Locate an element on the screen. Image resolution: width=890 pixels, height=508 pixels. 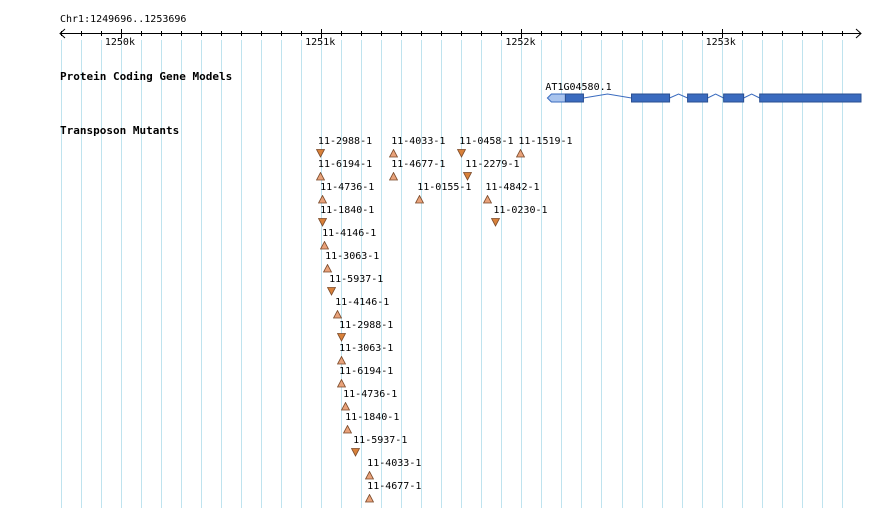
gene-label: AT1G04580.1 is located at coordinates (578, 87).